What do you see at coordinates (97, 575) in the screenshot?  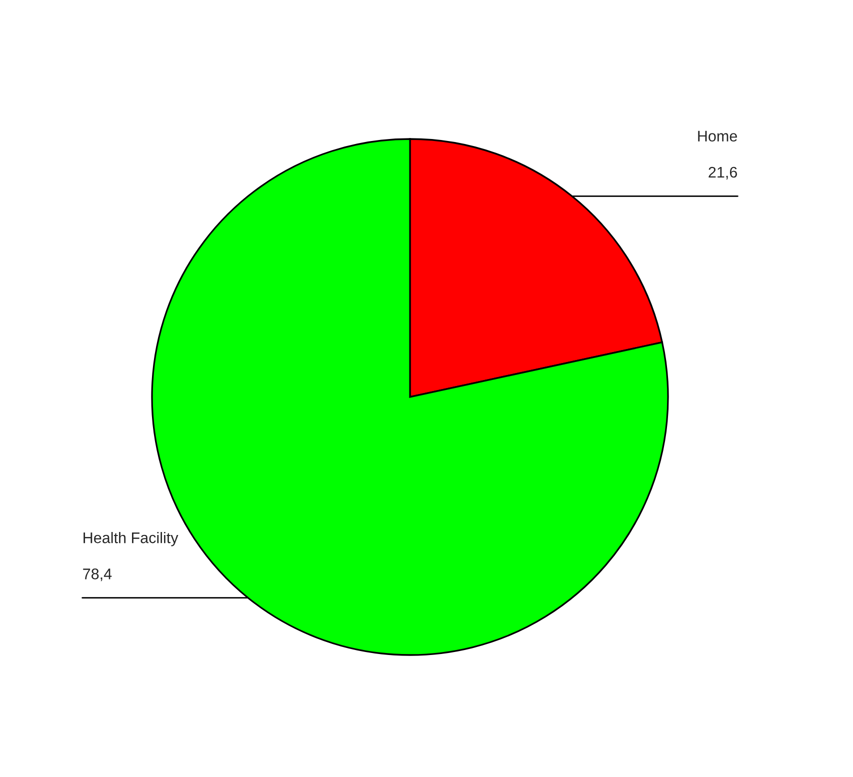 I see `data-label: 78,4` at bounding box center [97, 575].